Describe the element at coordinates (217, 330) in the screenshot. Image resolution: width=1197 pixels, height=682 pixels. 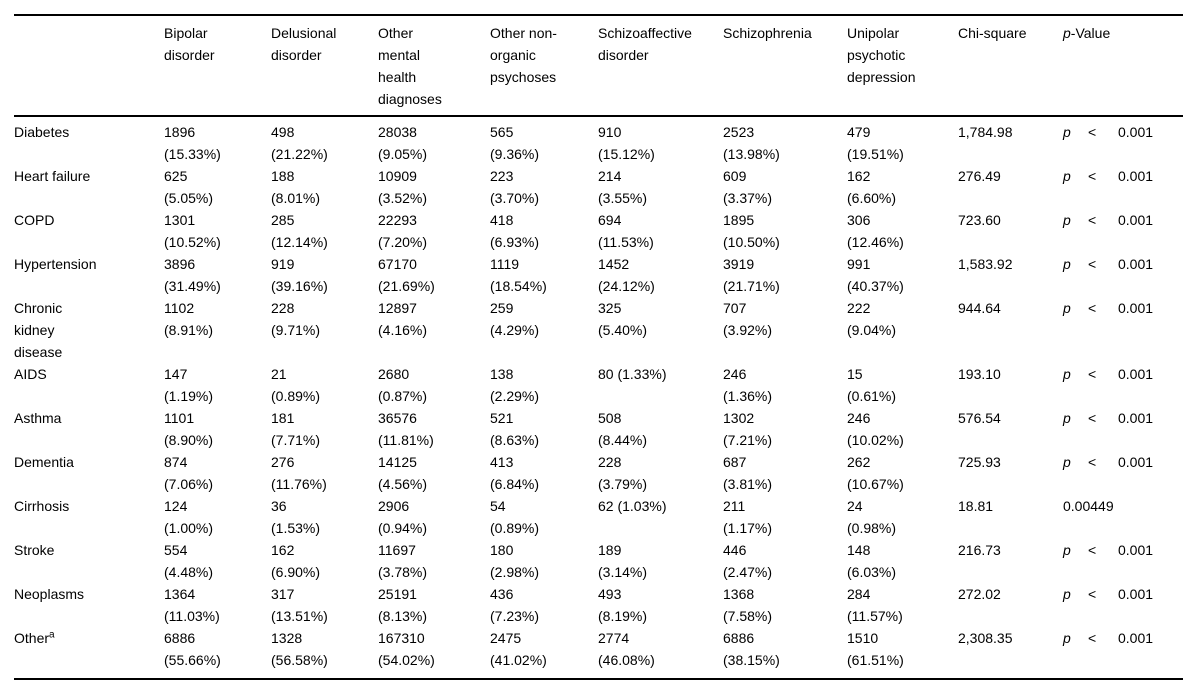
I see `data-cell: 1102 (8.91%)` at that location.